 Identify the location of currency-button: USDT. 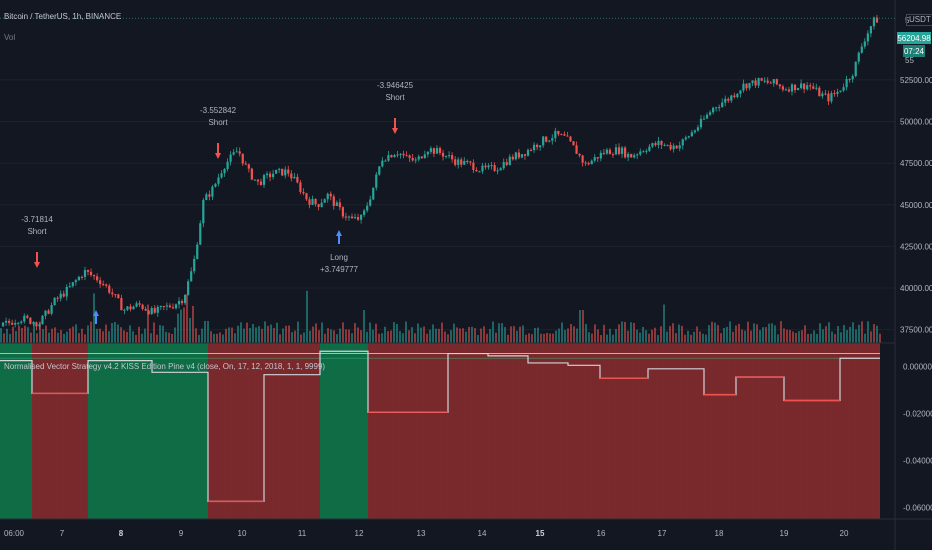
(919, 20).